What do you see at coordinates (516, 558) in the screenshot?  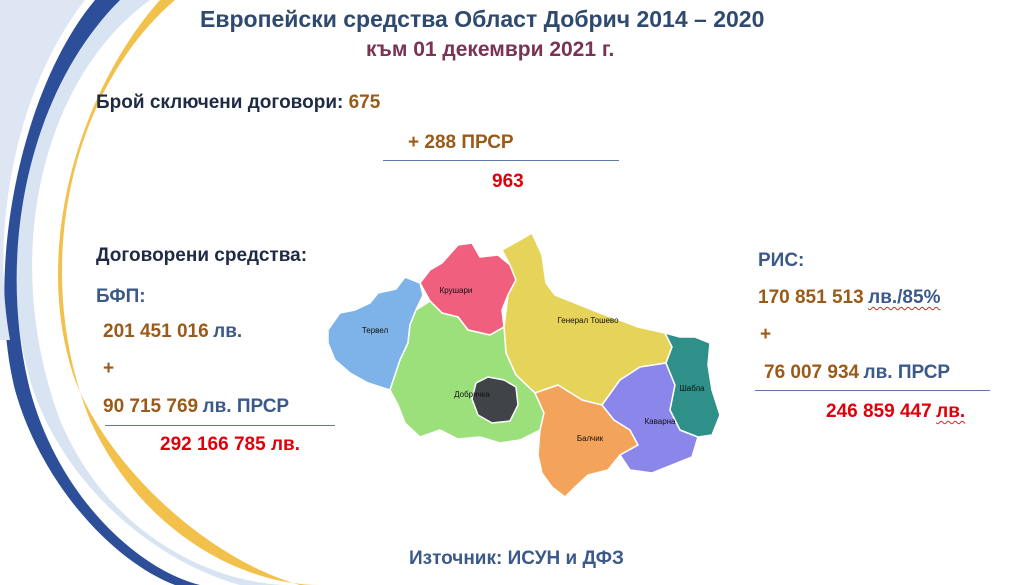 I see `source-note: Източник: ИСУН и ДФЗ` at bounding box center [516, 558].